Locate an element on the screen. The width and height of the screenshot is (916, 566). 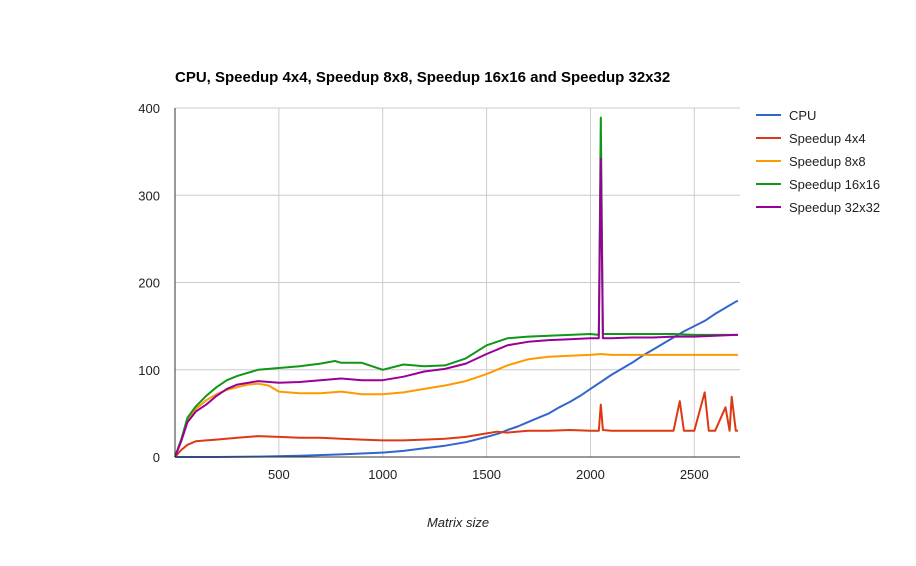
y-tick-label: 200 is located at coordinates (149, 283).